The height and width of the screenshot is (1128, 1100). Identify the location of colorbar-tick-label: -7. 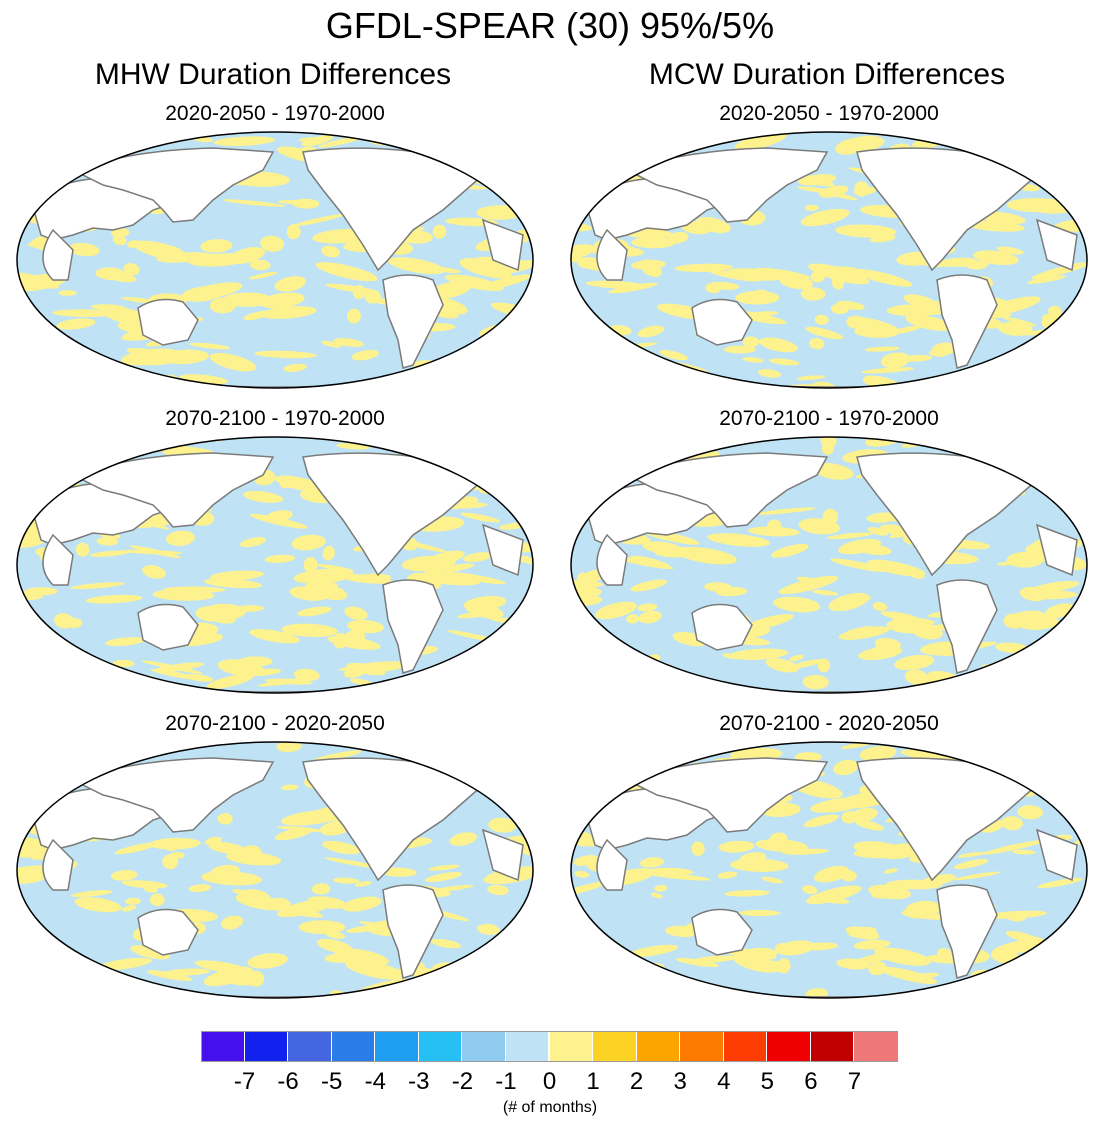
(244, 1081).